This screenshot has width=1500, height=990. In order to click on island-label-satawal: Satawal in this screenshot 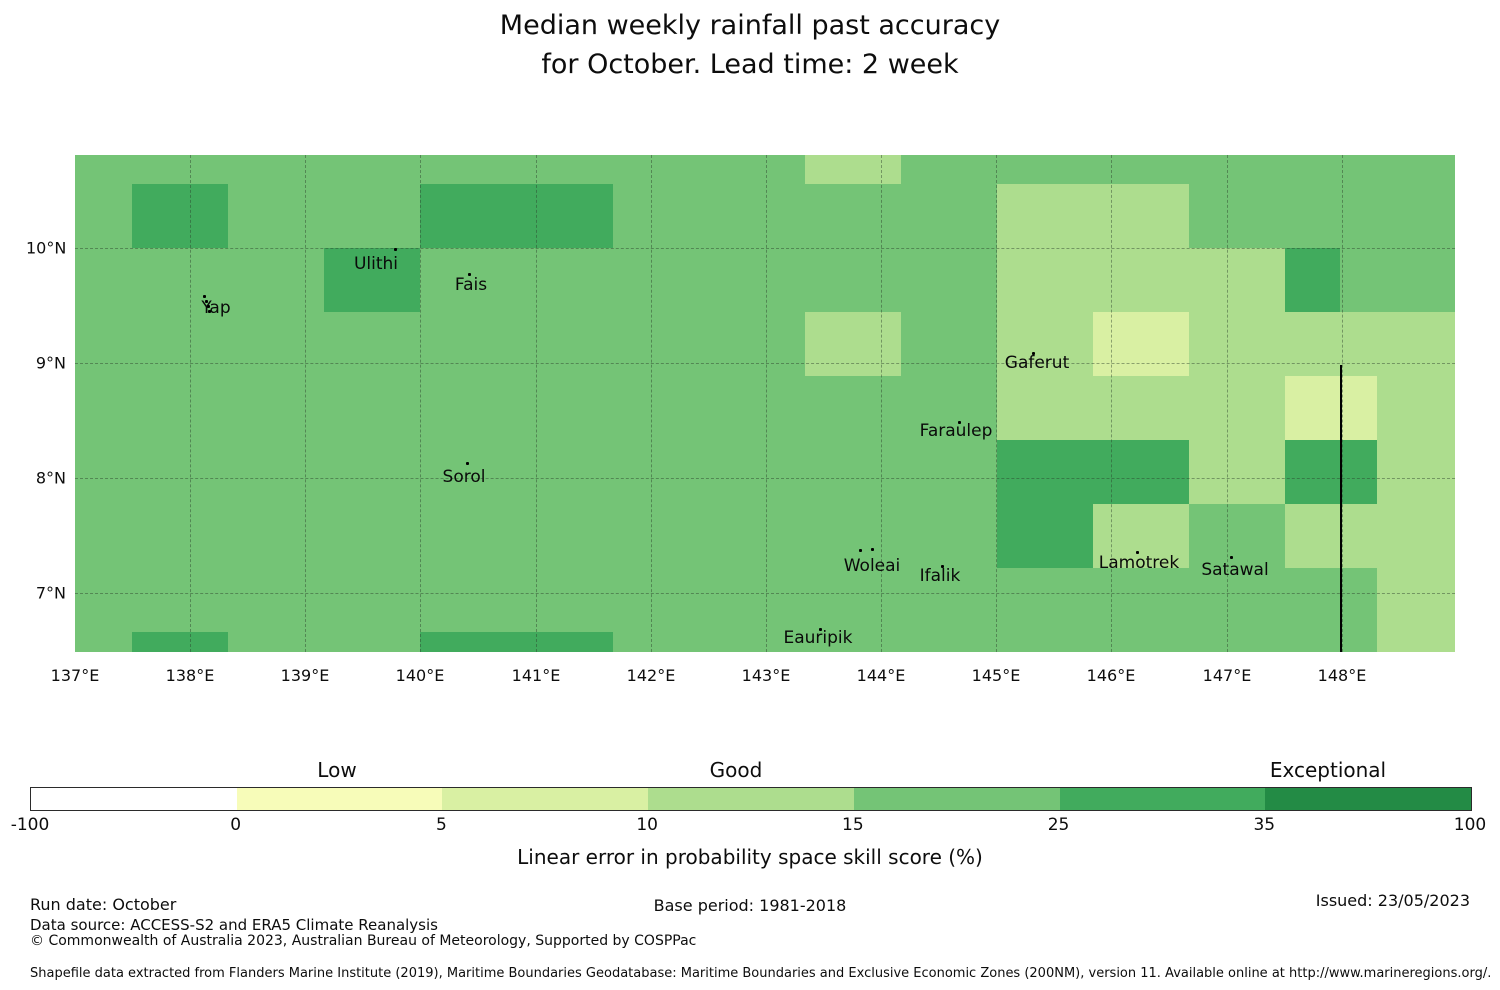, I will do `click(1235, 570)`.